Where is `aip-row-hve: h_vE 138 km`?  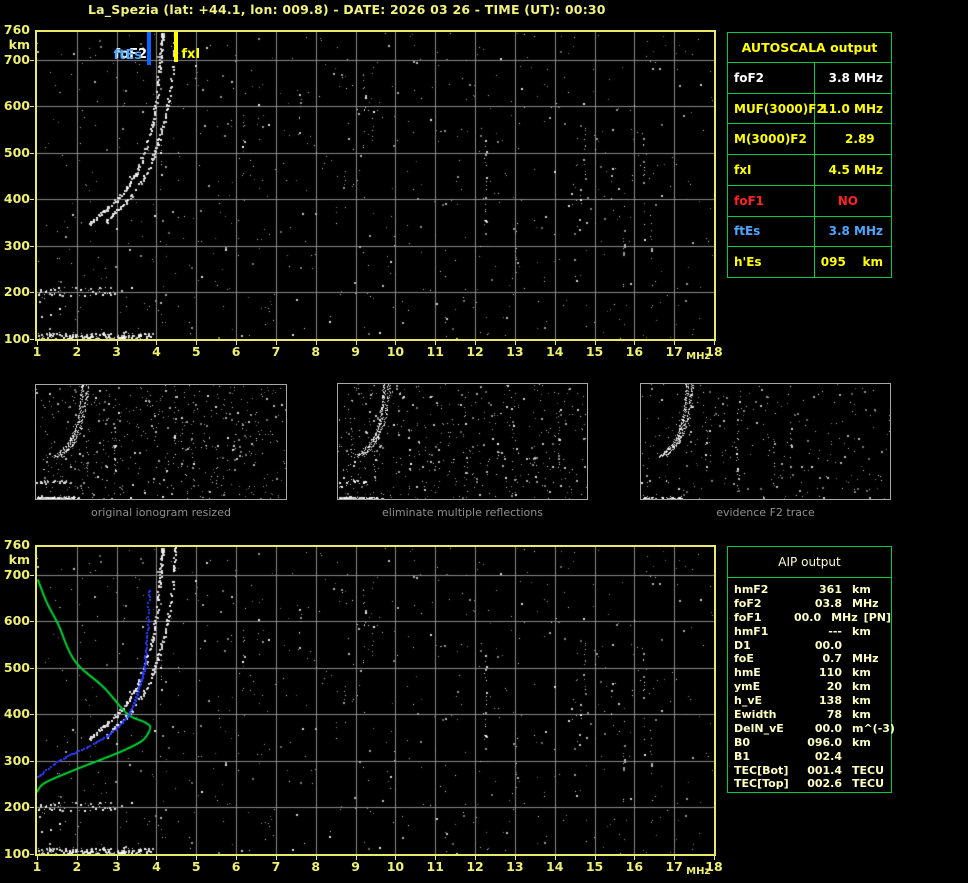
aip-row-hve: h_vE 138 km is located at coordinates (812, 701).